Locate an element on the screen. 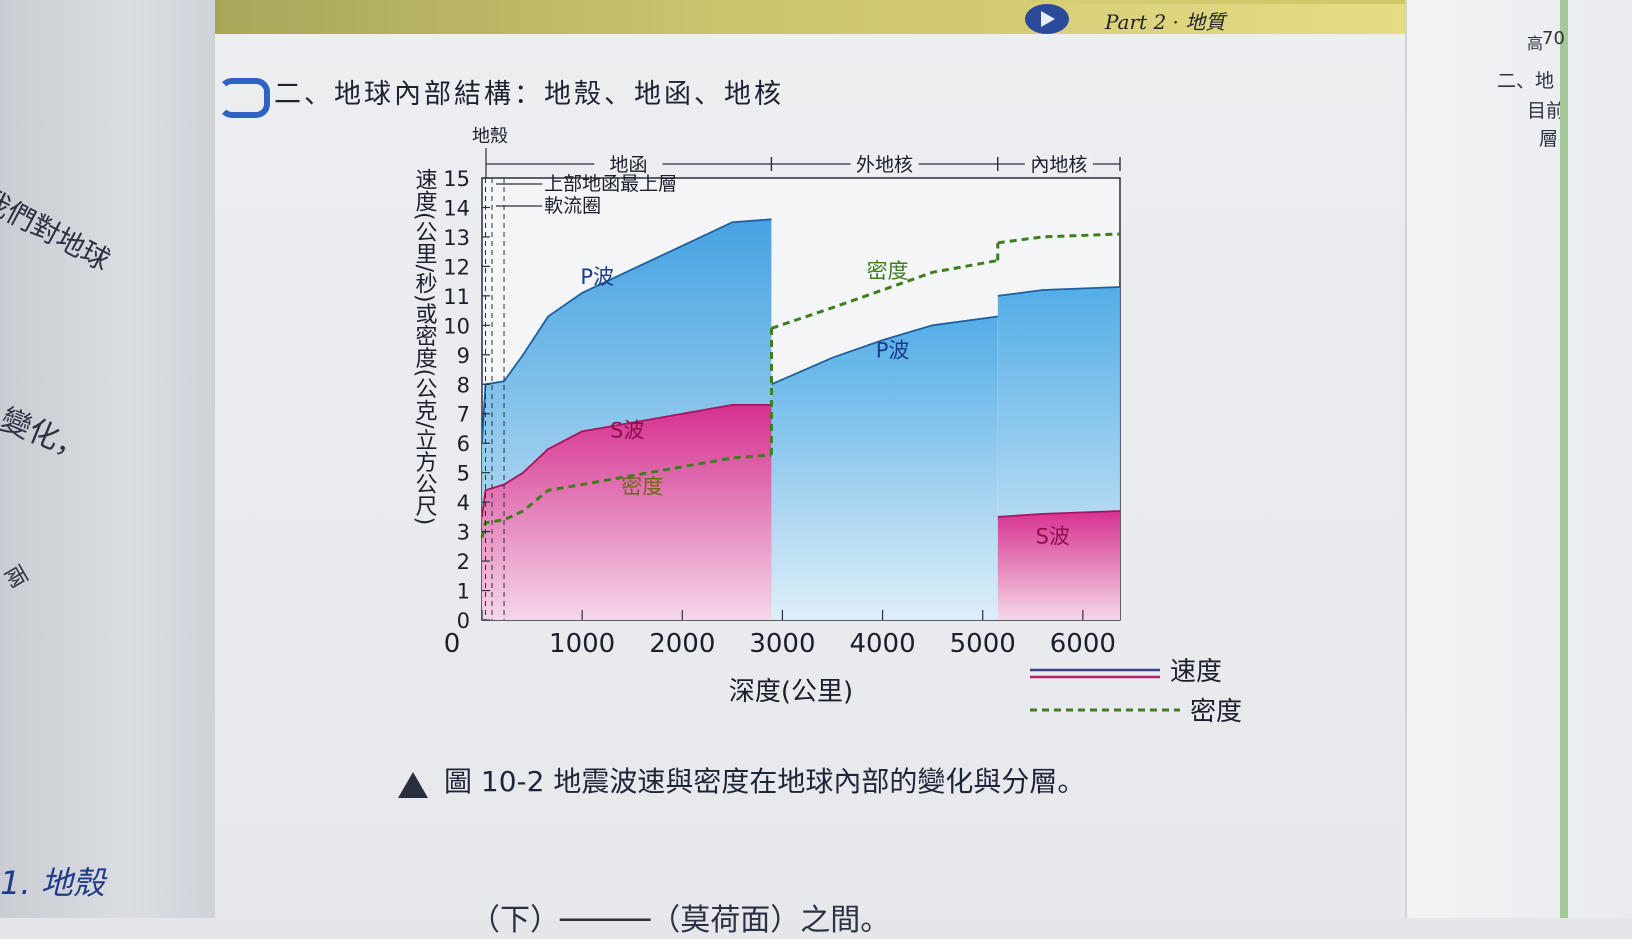 The image size is (1632, 939). legend-label: 速度 is located at coordinates (1196, 672).